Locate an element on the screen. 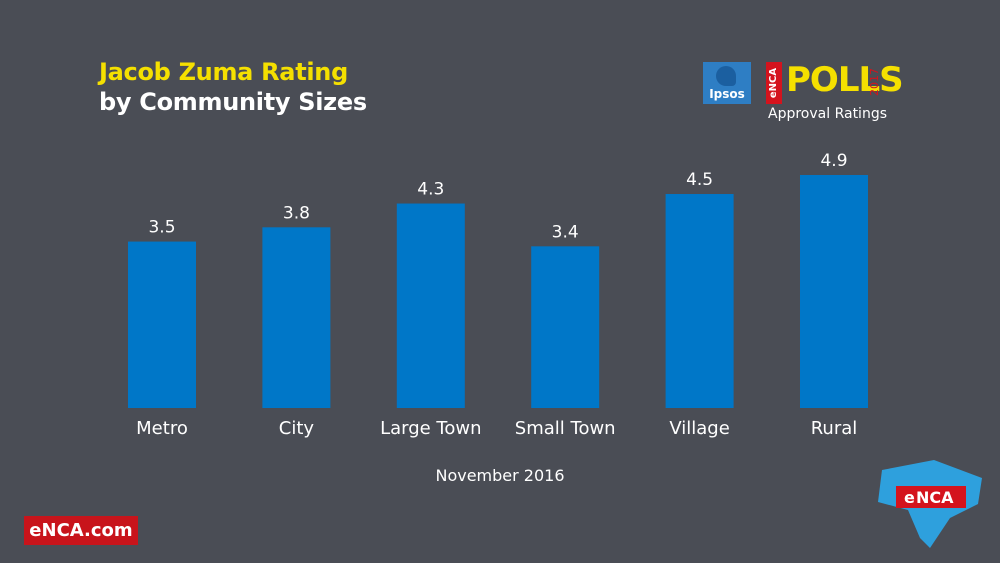 The width and height of the screenshot is (1000, 563). bar-rural is located at coordinates (834, 291).